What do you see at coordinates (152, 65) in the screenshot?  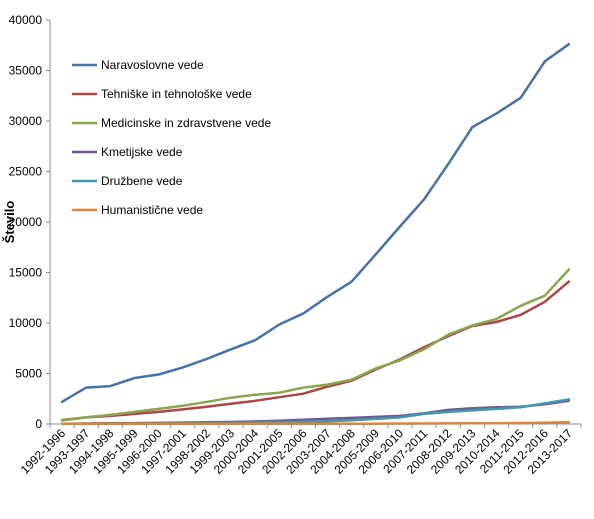 I see `legend-label: Naravoslovne vede` at bounding box center [152, 65].